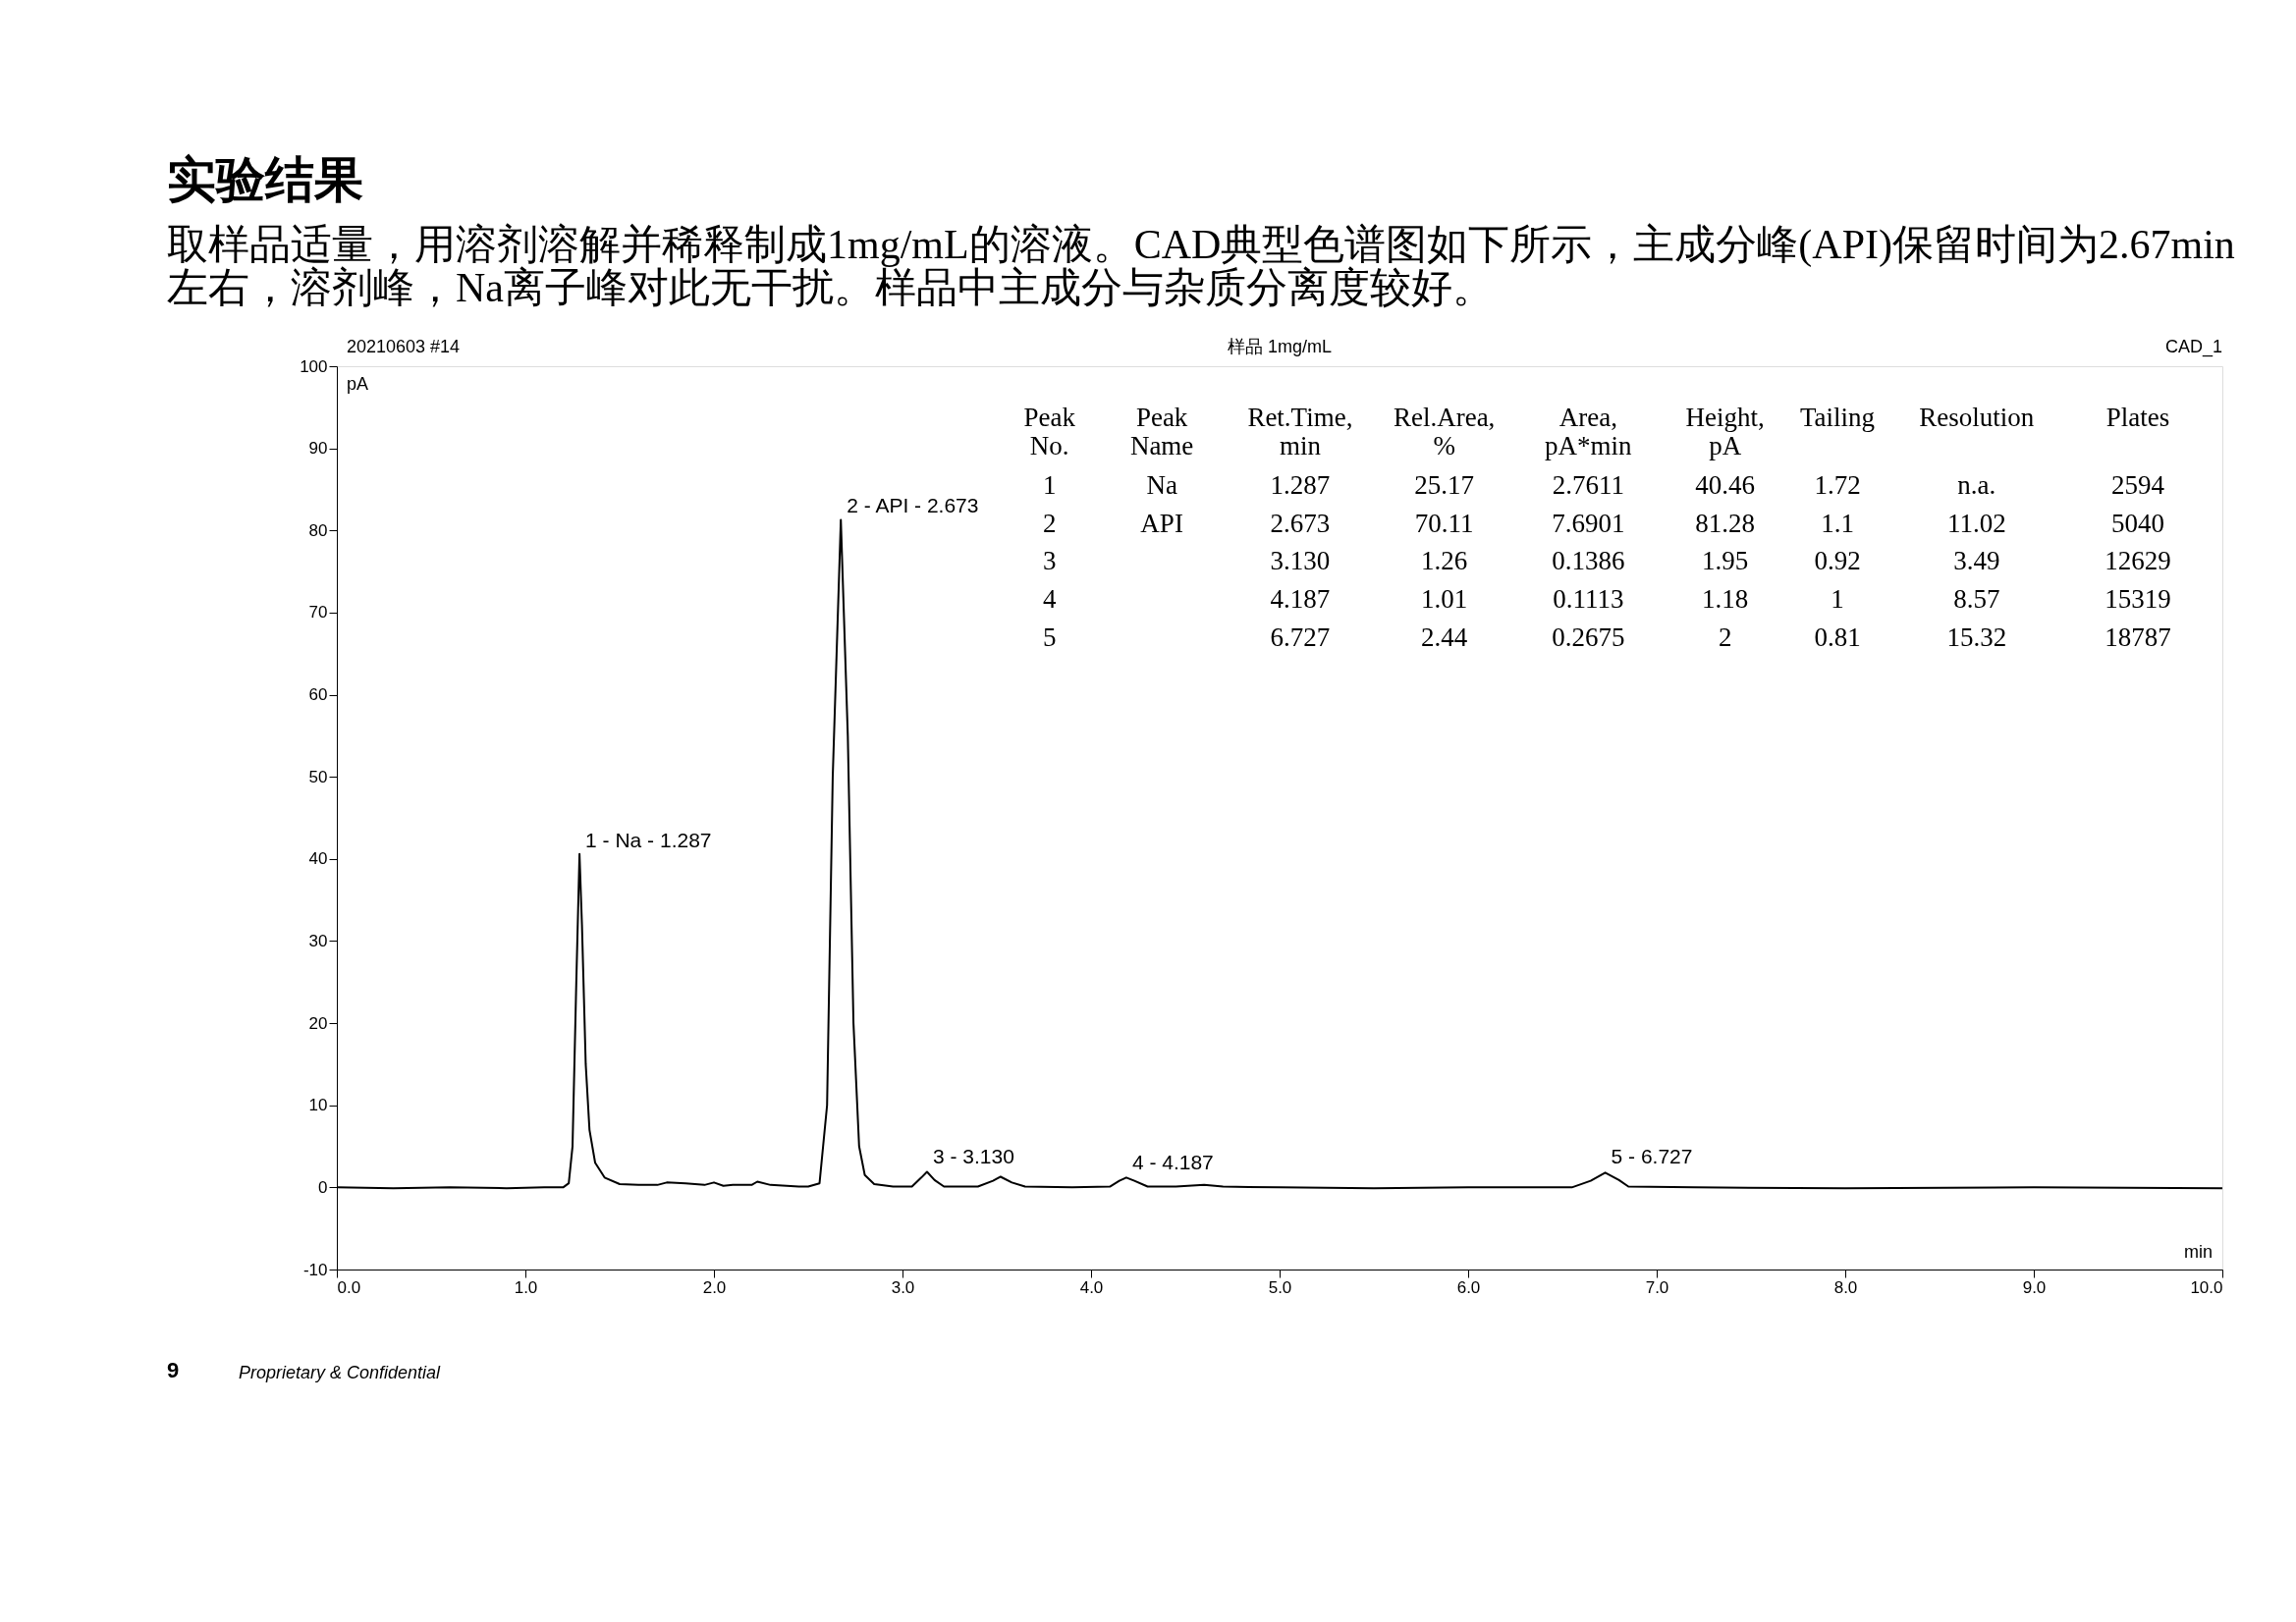 This screenshot has width=2296, height=1622. I want to click on x-tick-label: 3.0, so click(903, 1287).